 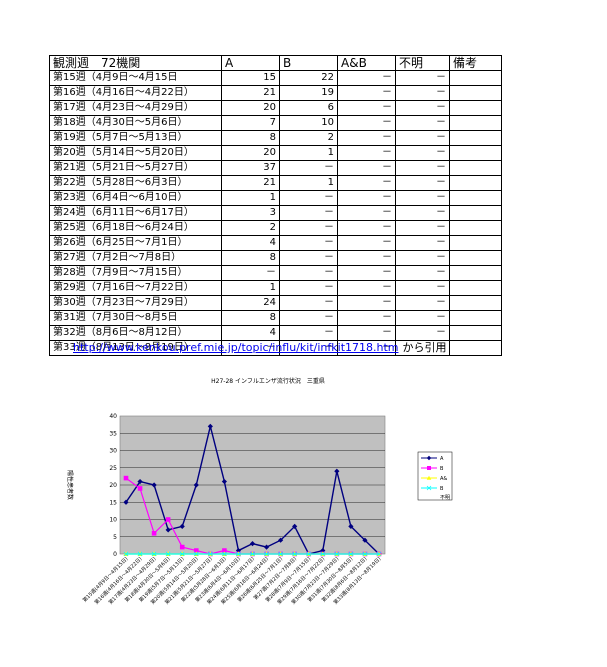 What do you see at coordinates (275, 63) in the screenshot?
I see `table-header-row: 観測週 72機関 A B A&B 不明 備考` at bounding box center [275, 63].